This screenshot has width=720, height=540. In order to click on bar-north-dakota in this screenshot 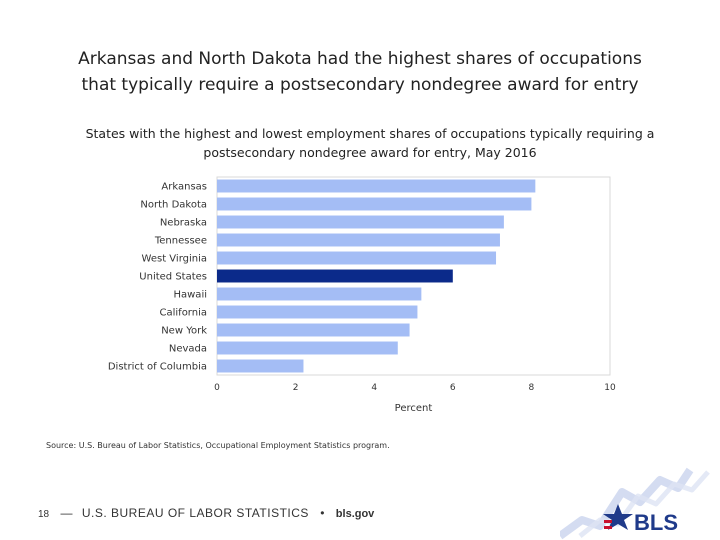, I will do `click(374, 204)`.